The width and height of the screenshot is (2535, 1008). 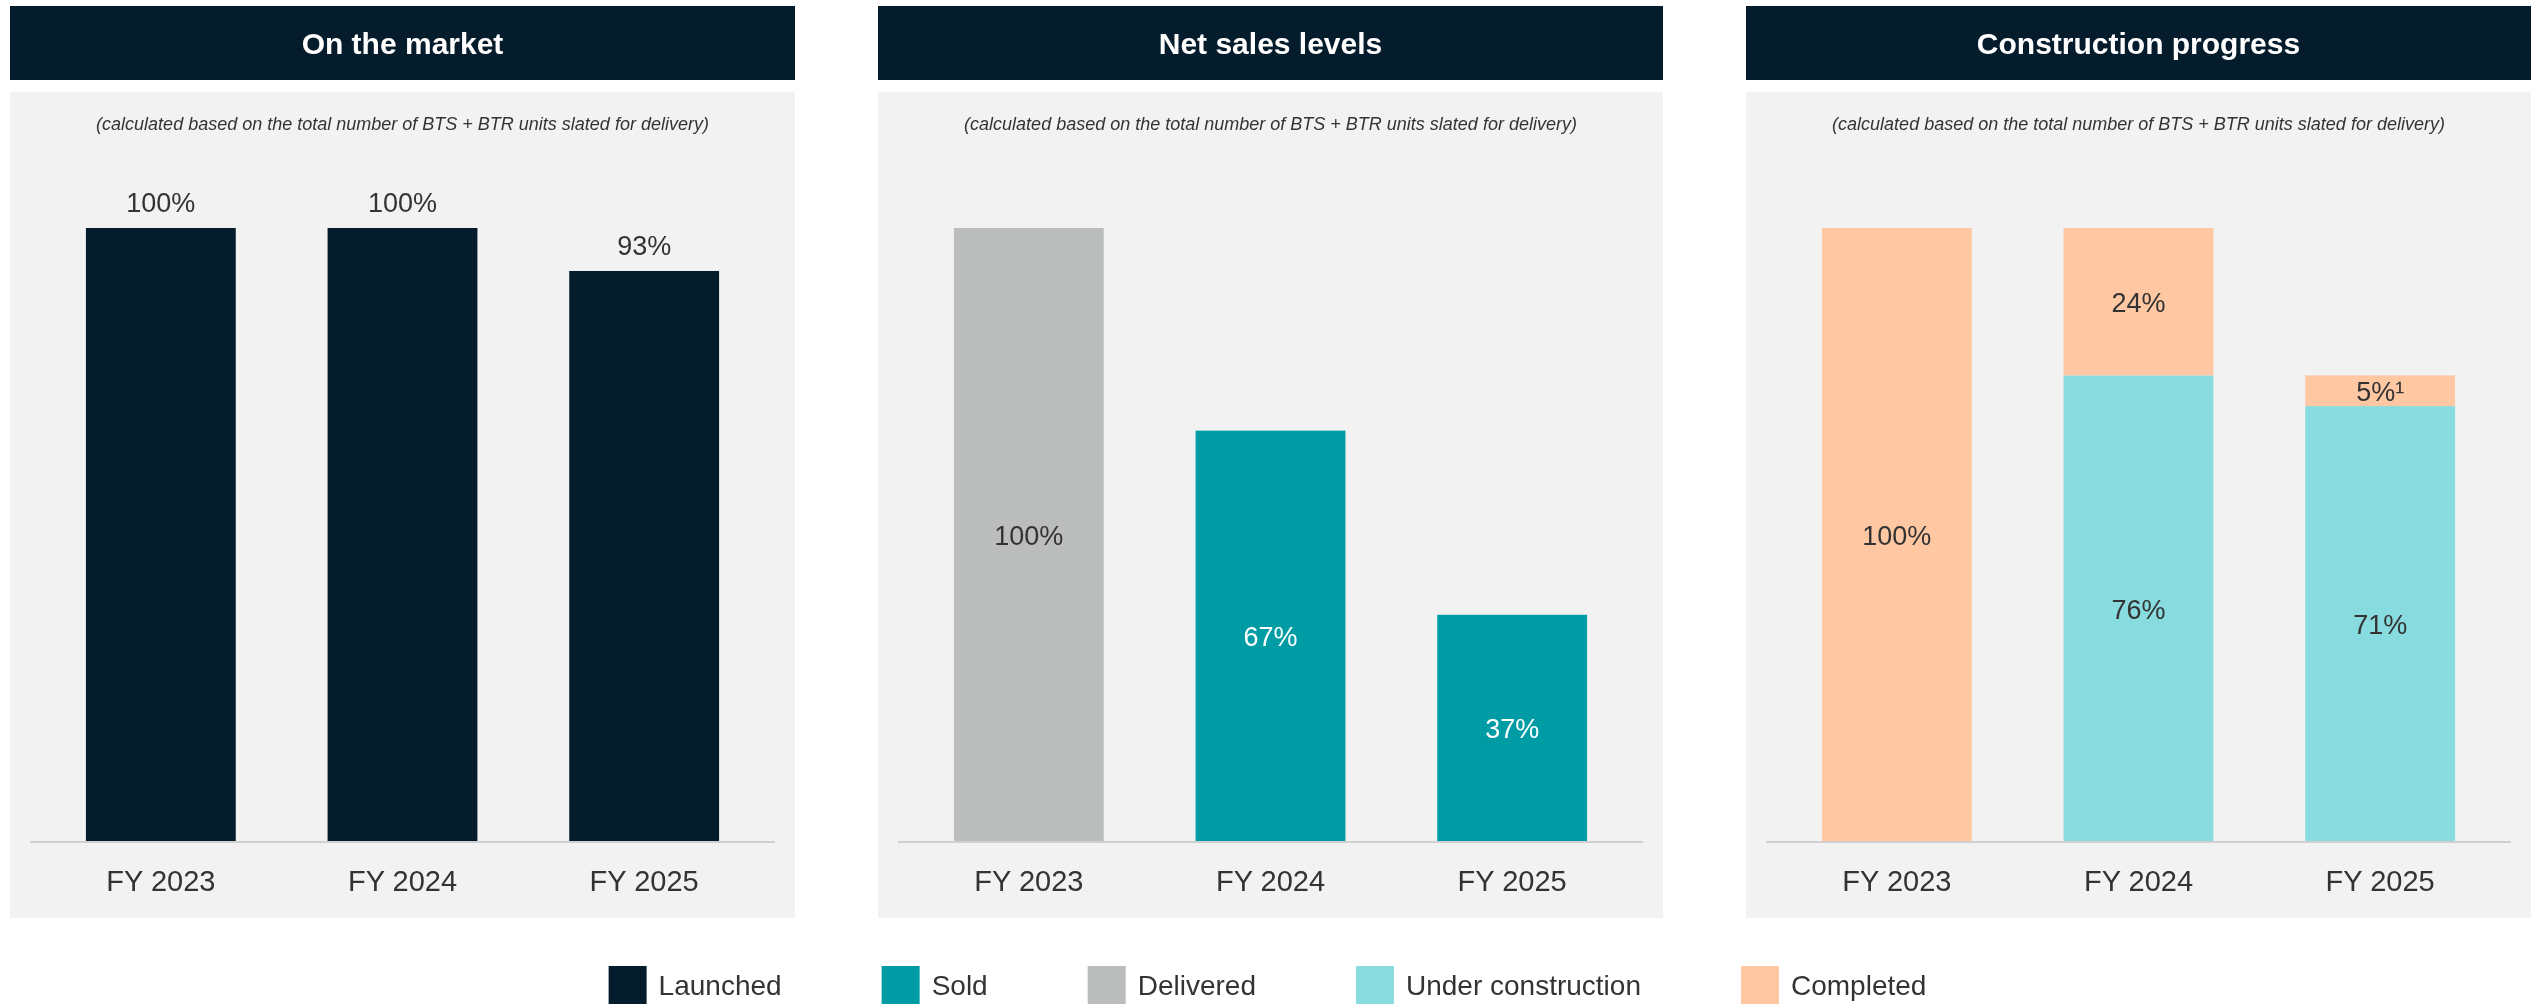 What do you see at coordinates (720, 985) in the screenshot?
I see `legend-label: Launched` at bounding box center [720, 985].